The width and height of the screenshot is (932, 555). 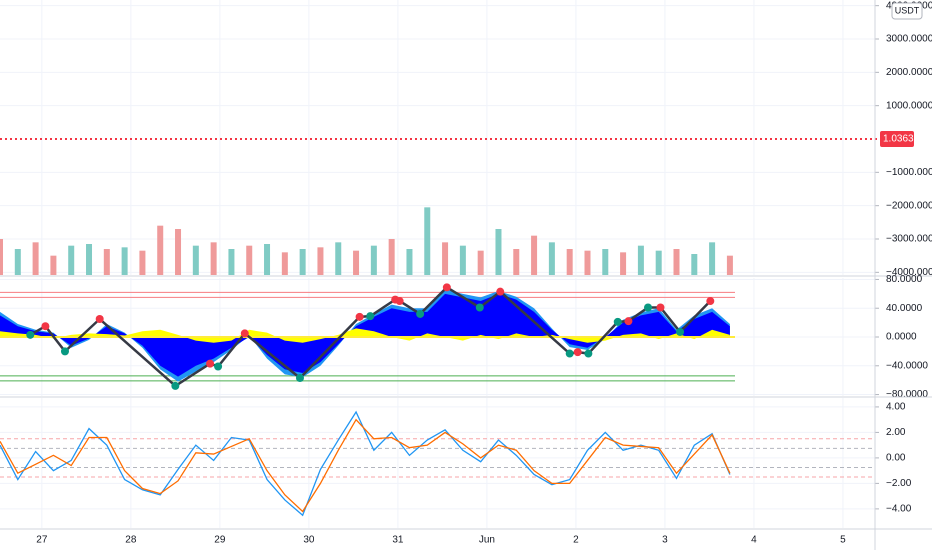 I want to click on unit-label: USDT, so click(x=907, y=10).